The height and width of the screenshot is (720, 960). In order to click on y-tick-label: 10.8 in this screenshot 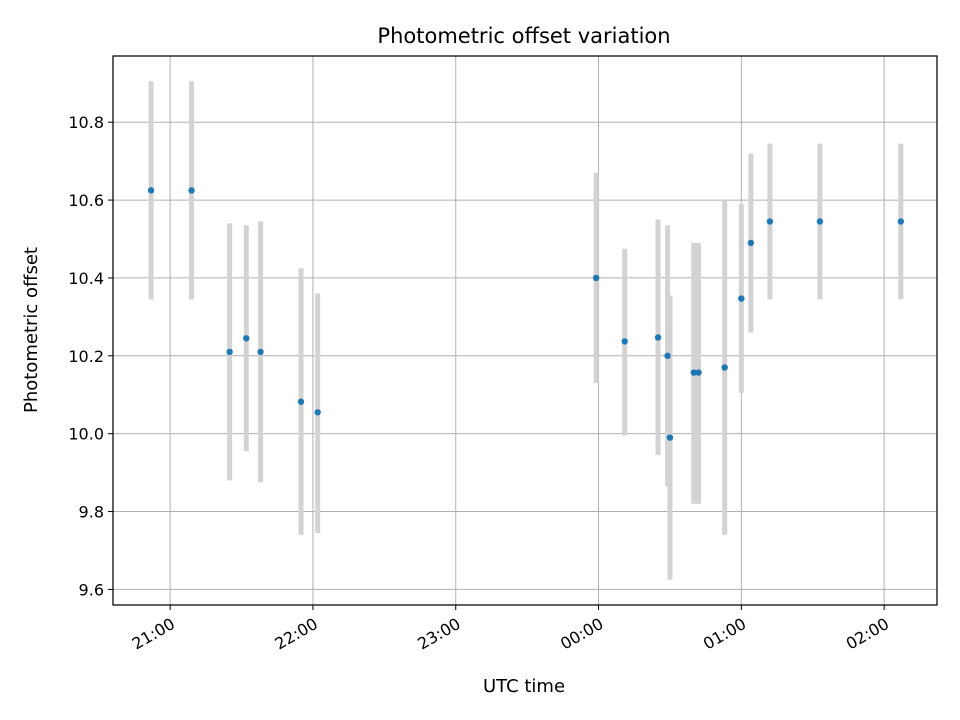, I will do `click(86, 122)`.